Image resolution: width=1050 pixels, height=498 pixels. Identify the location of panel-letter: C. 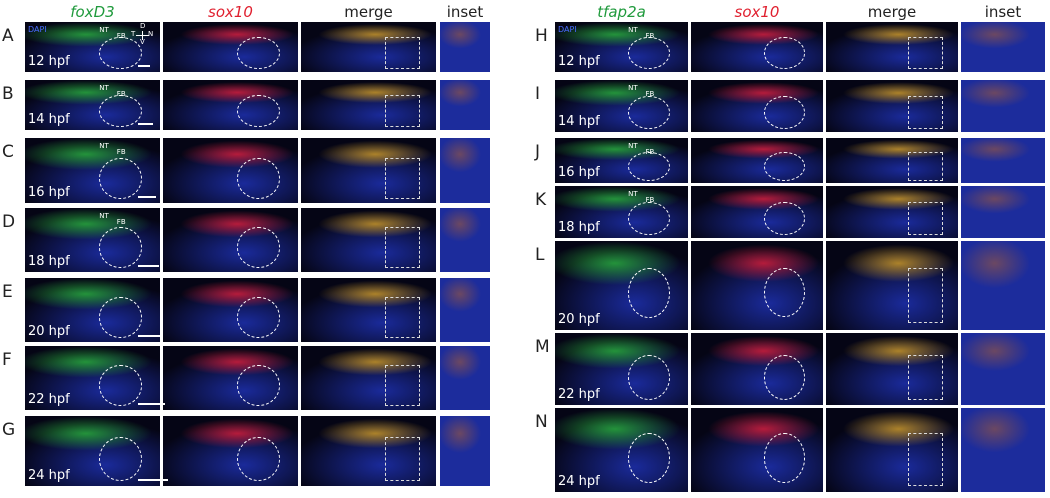
(8, 152).